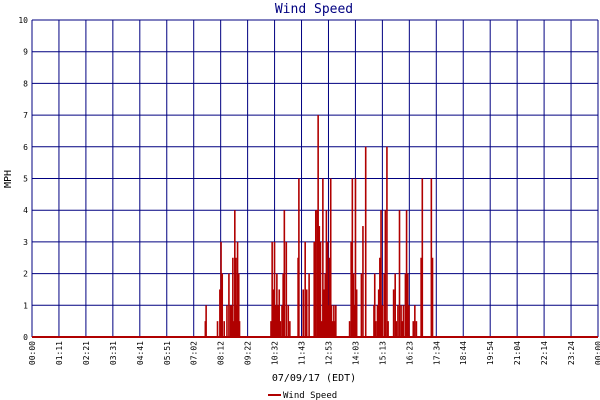 This screenshot has width=600, height=400. I want to click on x-tick-label: 05:51, so click(167, 353).